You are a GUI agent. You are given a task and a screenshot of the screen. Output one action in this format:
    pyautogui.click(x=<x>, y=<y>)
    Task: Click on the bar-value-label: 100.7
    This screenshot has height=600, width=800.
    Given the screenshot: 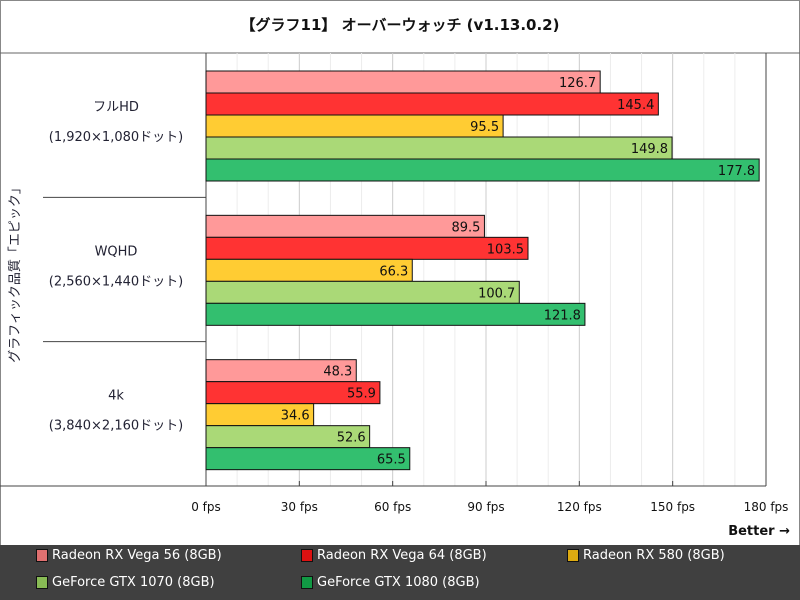 What is the action you would take?
    pyautogui.click(x=496, y=293)
    